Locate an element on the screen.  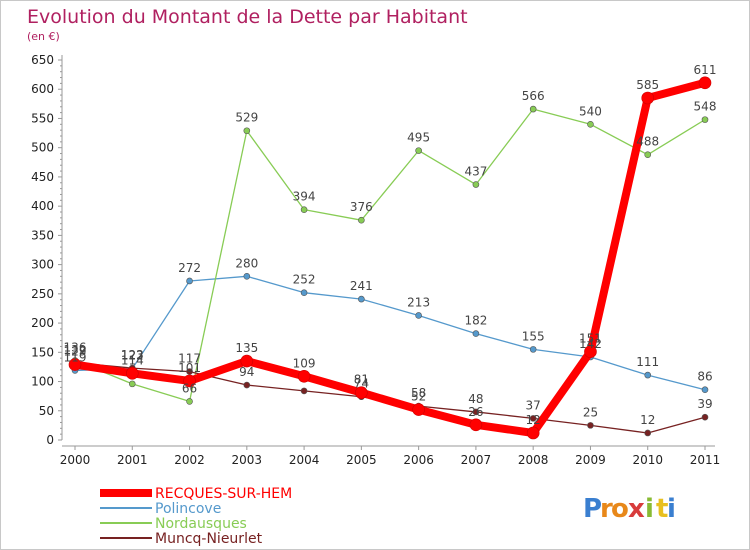
y-tick-label: 50 is located at coordinates (46, 411).